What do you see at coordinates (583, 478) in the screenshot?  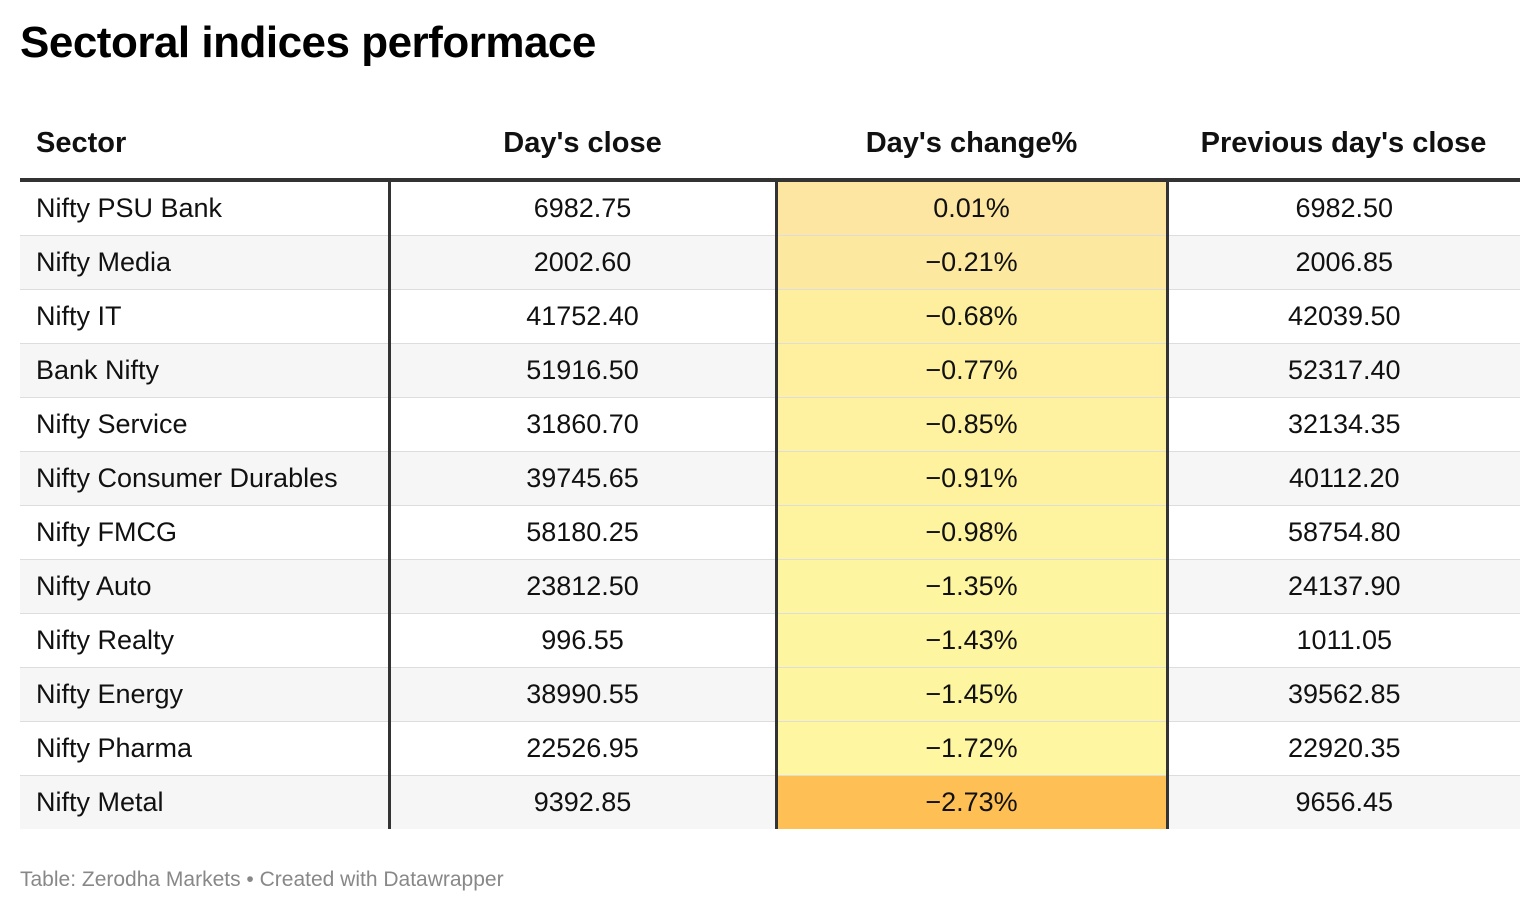 I see `cell-days-close: 39745.65` at bounding box center [583, 478].